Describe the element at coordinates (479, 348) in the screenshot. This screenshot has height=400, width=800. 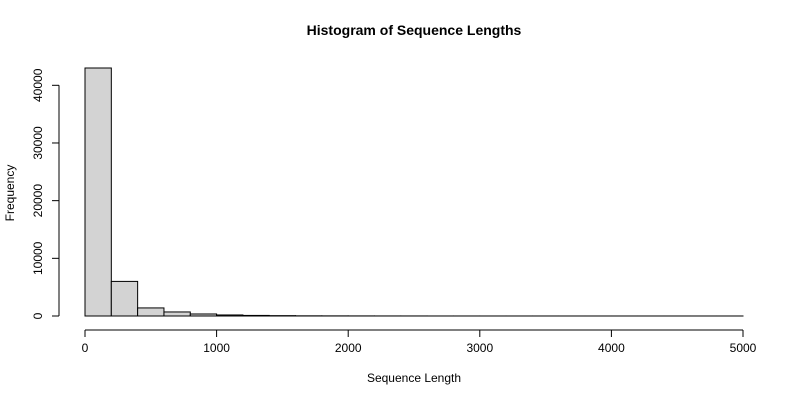
I see `x-tick-label-3000: 3000` at that location.